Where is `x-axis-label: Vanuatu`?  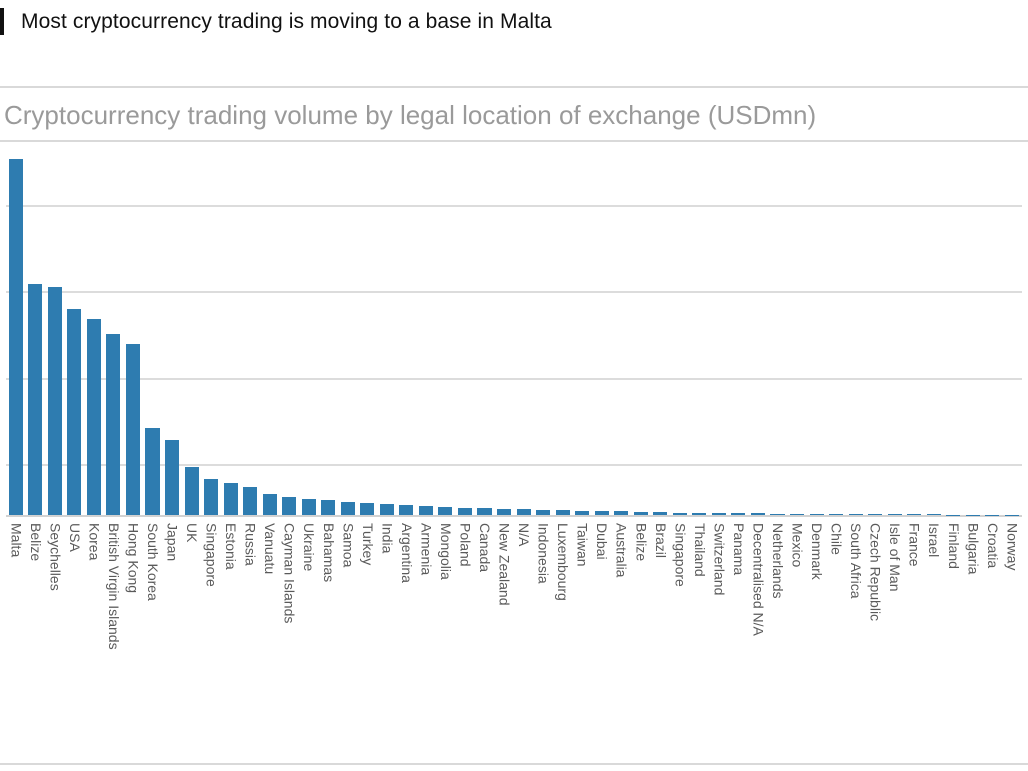
x-axis-label: Vanuatu is located at coordinates (270, 549).